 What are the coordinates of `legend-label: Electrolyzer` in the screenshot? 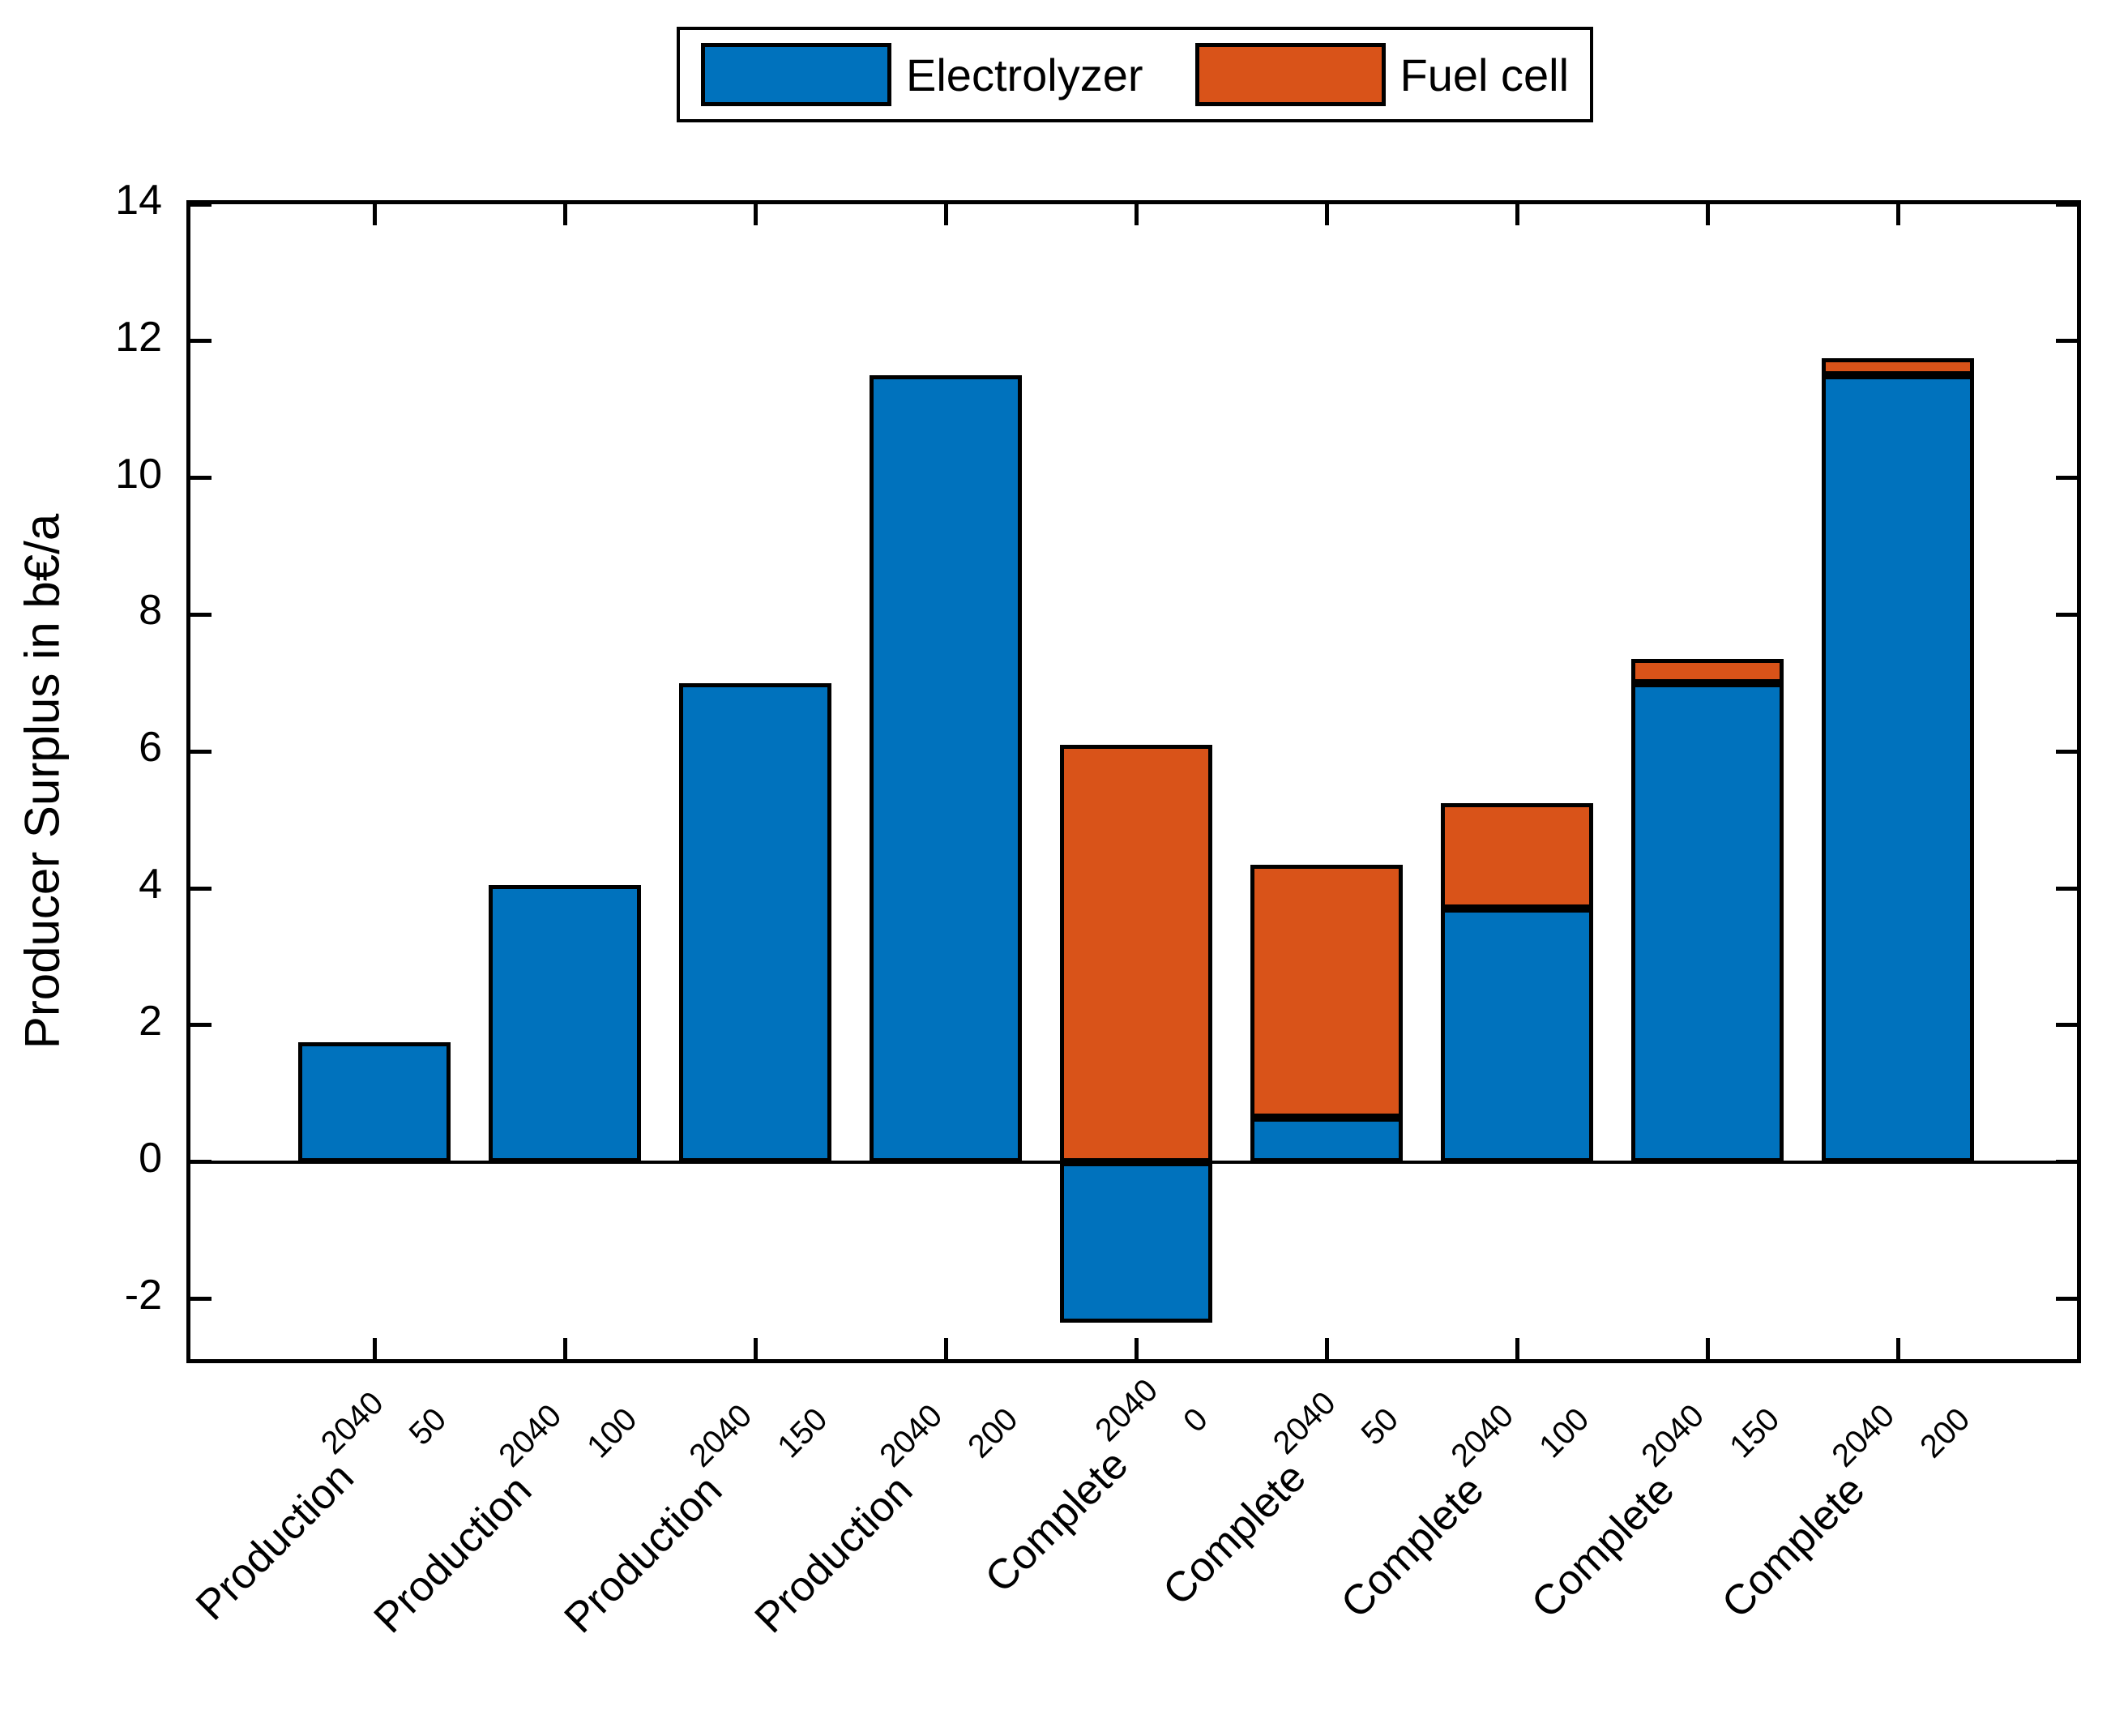 It's located at (1024, 74).